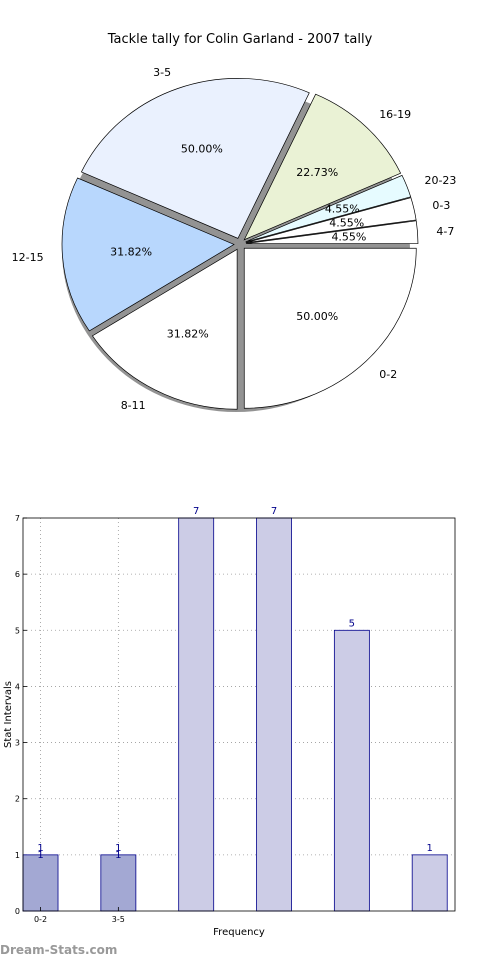  What do you see at coordinates (441, 205) in the screenshot?
I see `pie-label: 0-3` at bounding box center [441, 205].